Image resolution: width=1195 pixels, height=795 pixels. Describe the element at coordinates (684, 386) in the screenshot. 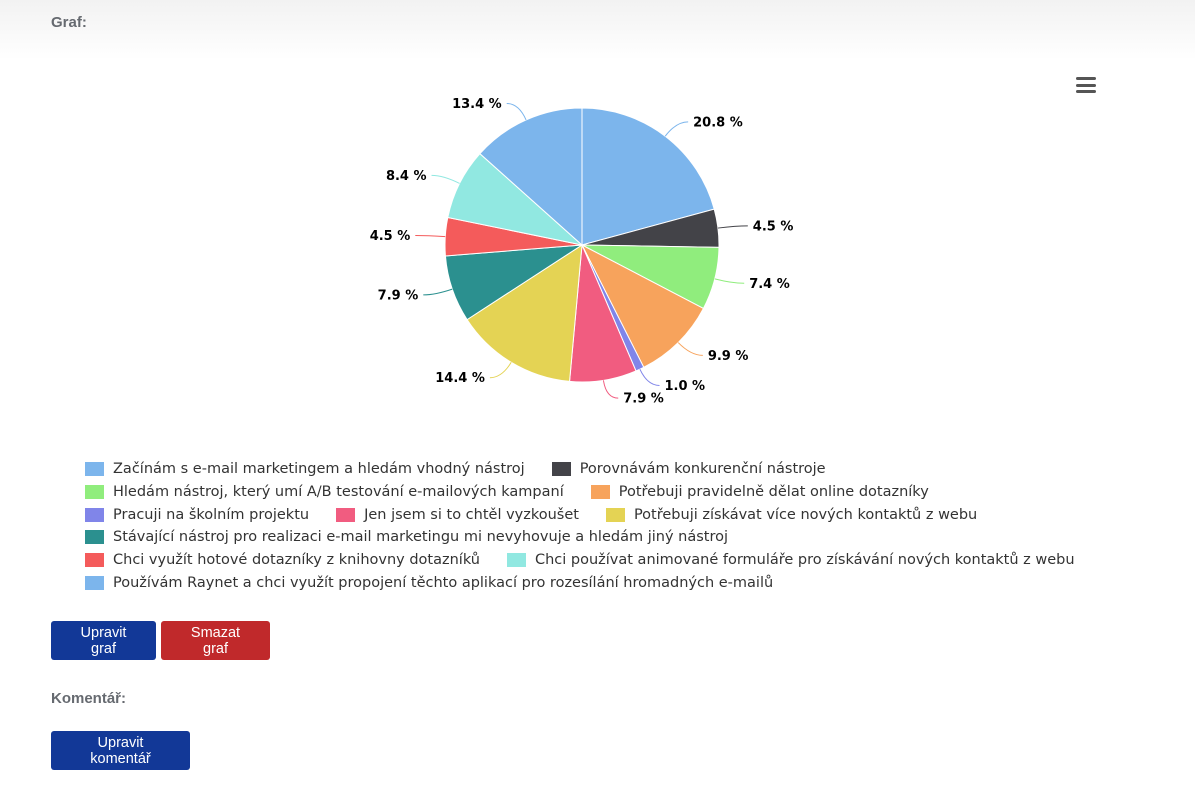

I see `data-label-5: 1.0 %` at that location.